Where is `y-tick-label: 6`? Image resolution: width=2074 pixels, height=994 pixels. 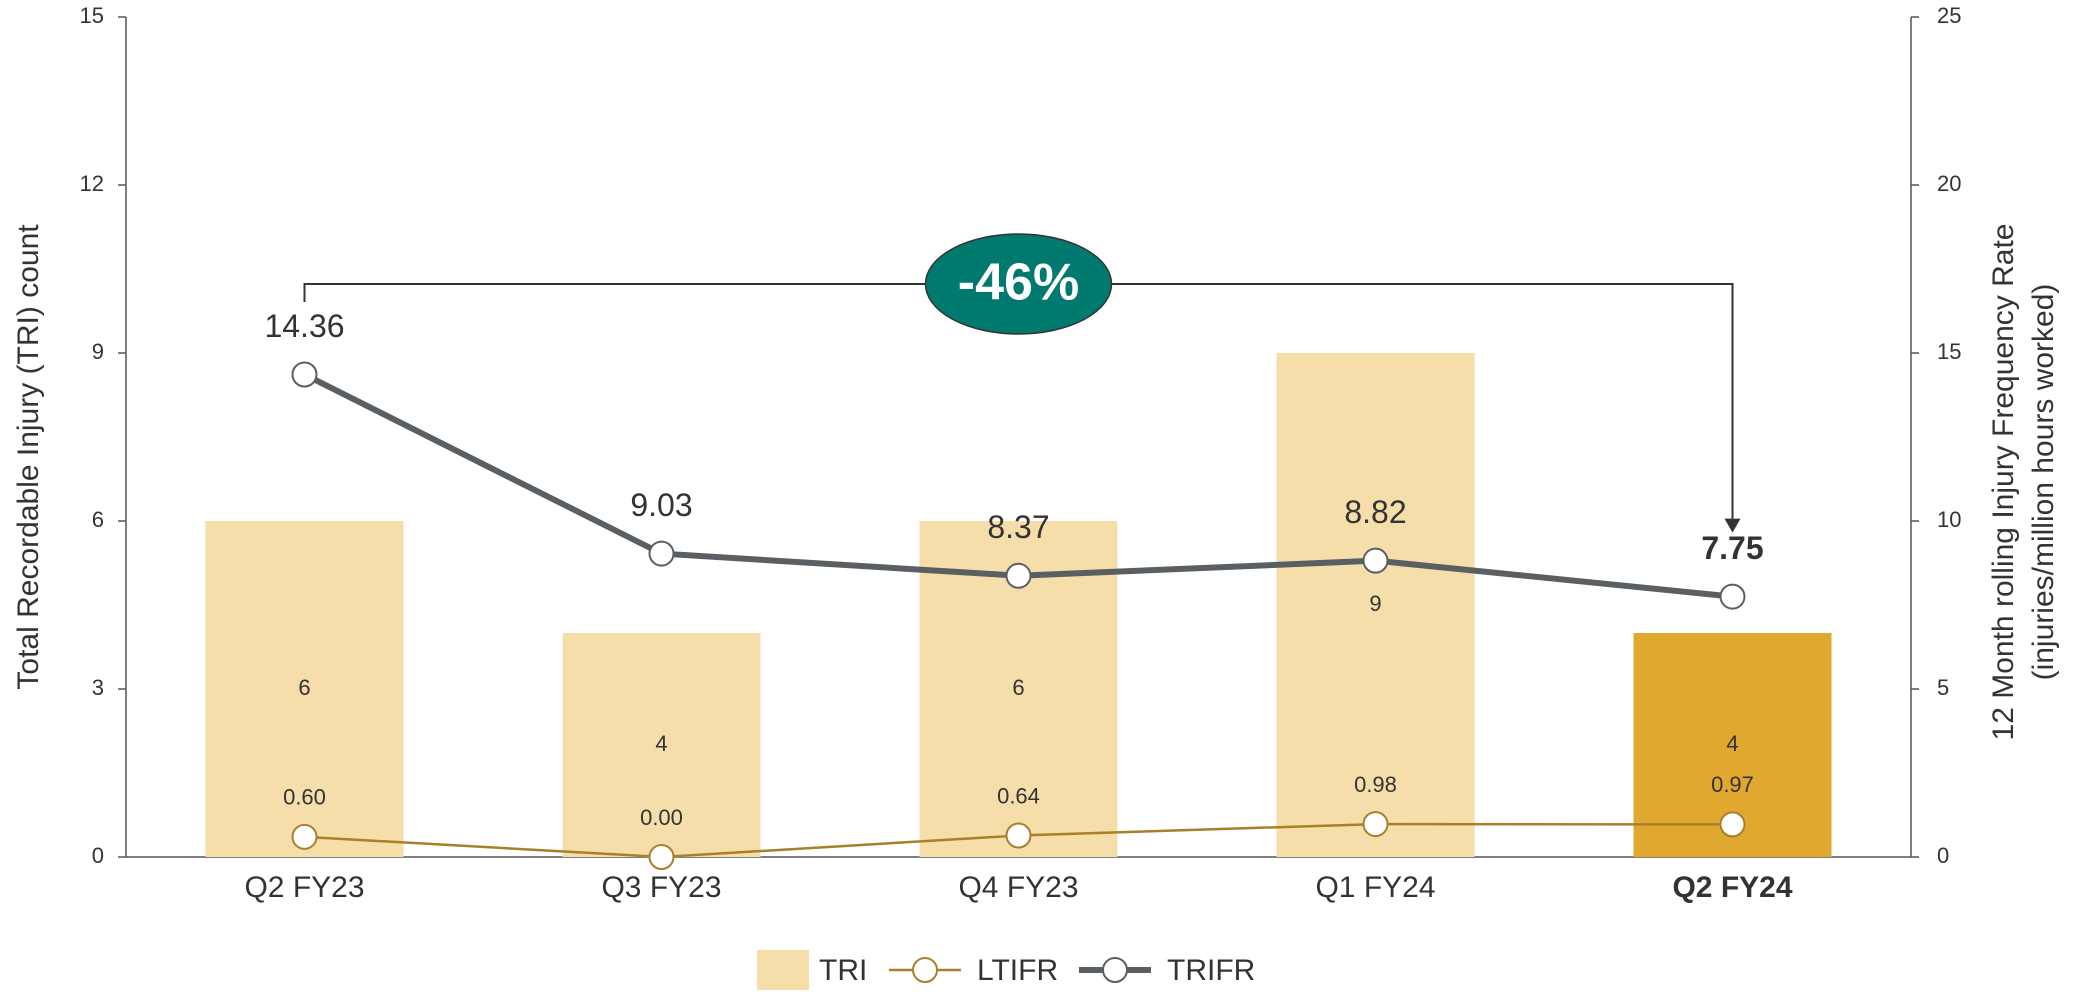
y-tick-label: 6 is located at coordinates (98, 519).